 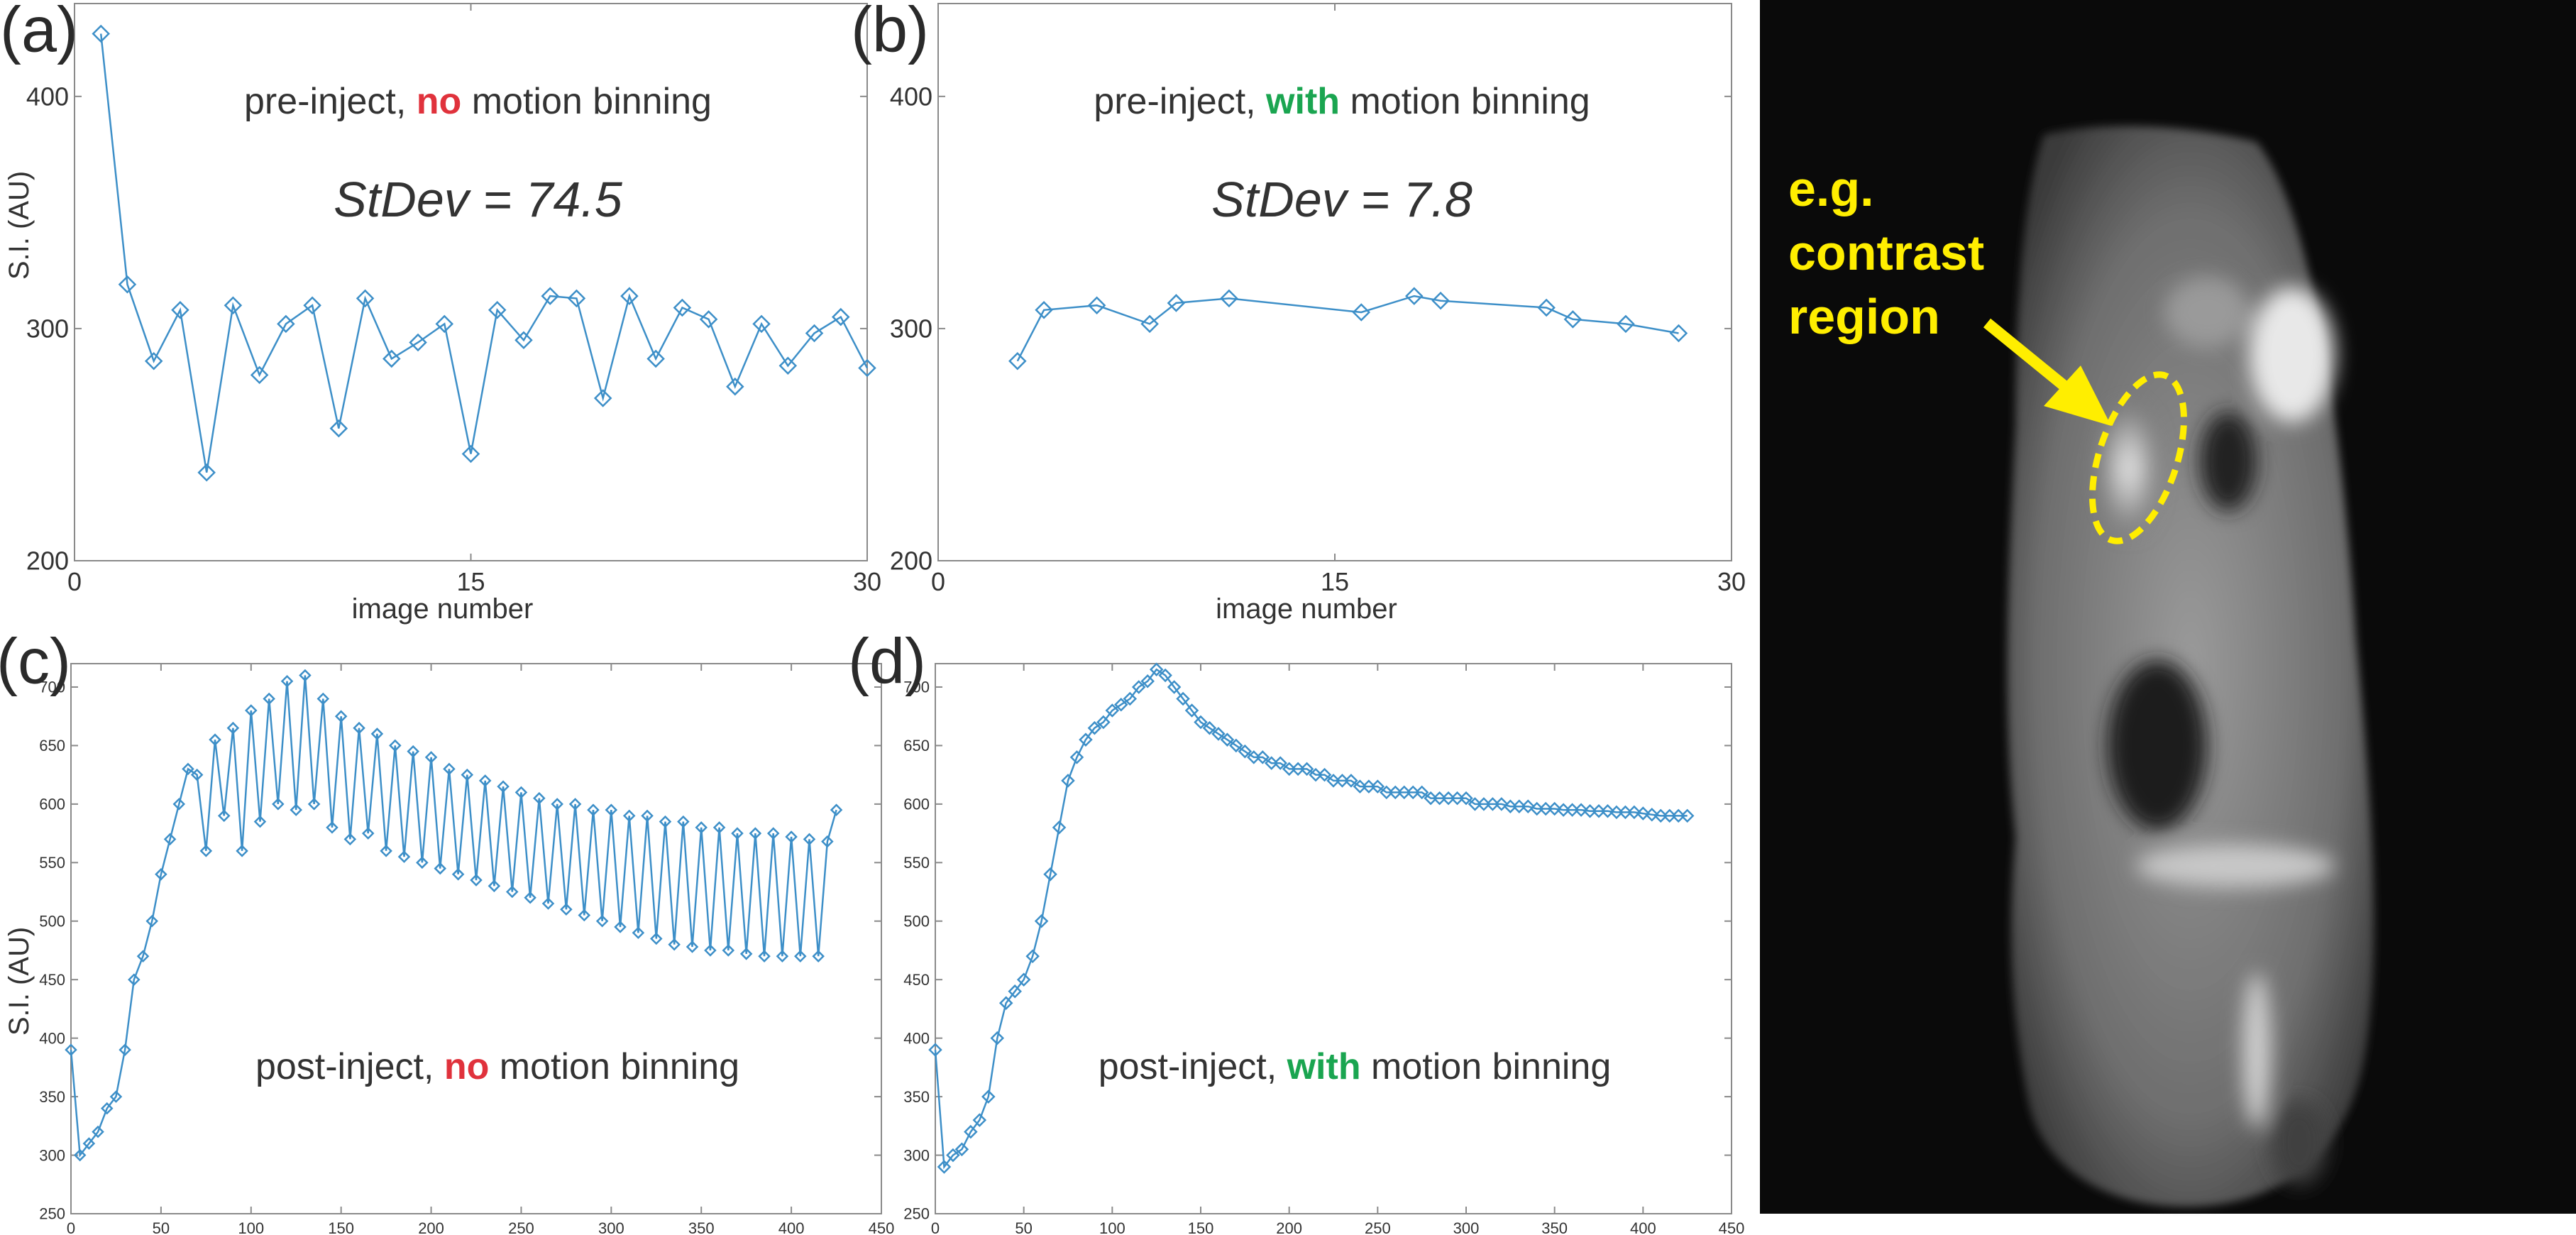 I want to click on panel-title-keyword: with, so click(x=1324, y=1066).